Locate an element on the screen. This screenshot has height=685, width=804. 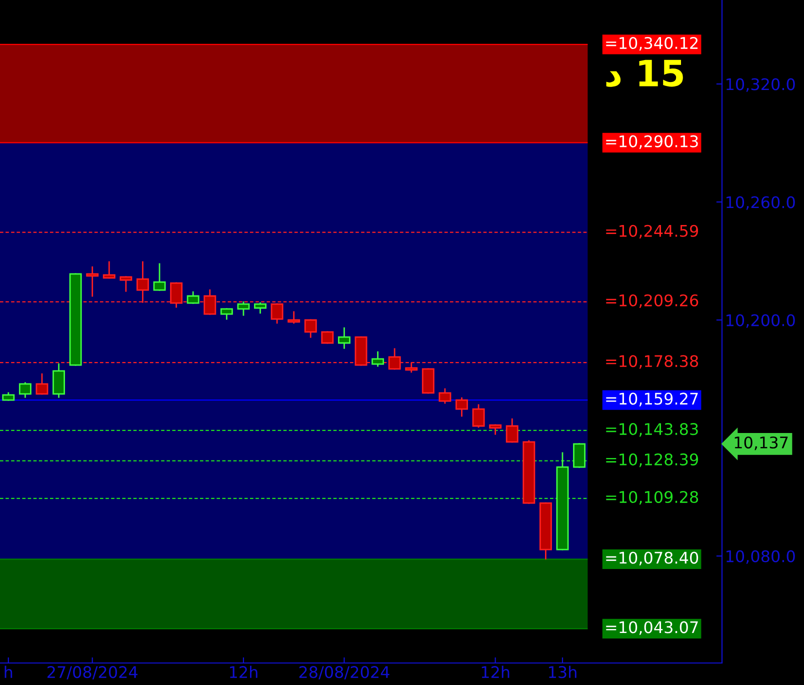
x-tick-label: 28/08/2024 is located at coordinates (344, 673).